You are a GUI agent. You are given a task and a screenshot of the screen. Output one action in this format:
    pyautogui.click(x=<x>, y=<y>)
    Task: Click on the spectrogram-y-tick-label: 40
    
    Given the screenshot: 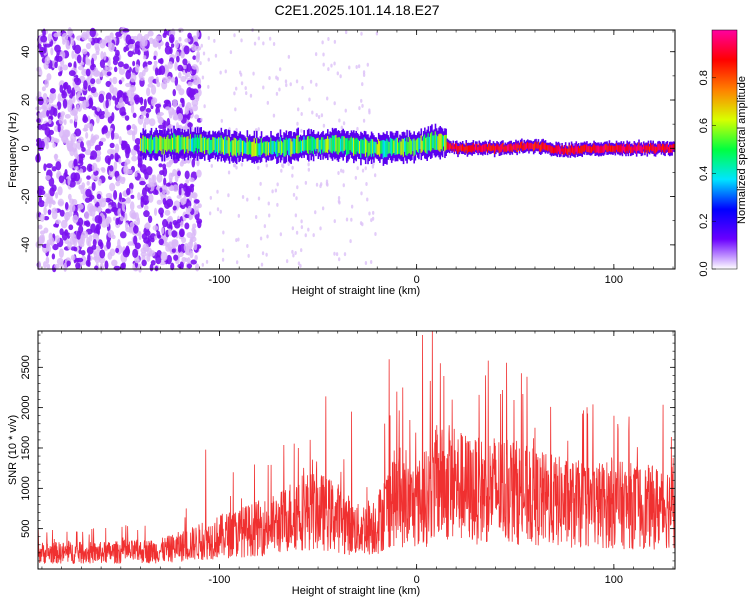 What is the action you would take?
    pyautogui.click(x=26, y=52)
    